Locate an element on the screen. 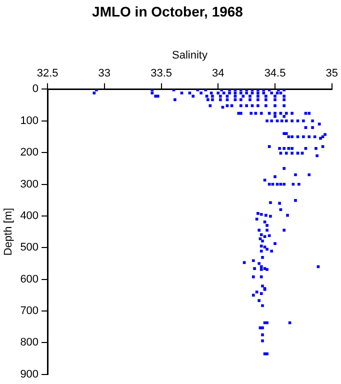 This screenshot has height=384, width=341. y-tick-label: 100 is located at coordinates (29, 120).